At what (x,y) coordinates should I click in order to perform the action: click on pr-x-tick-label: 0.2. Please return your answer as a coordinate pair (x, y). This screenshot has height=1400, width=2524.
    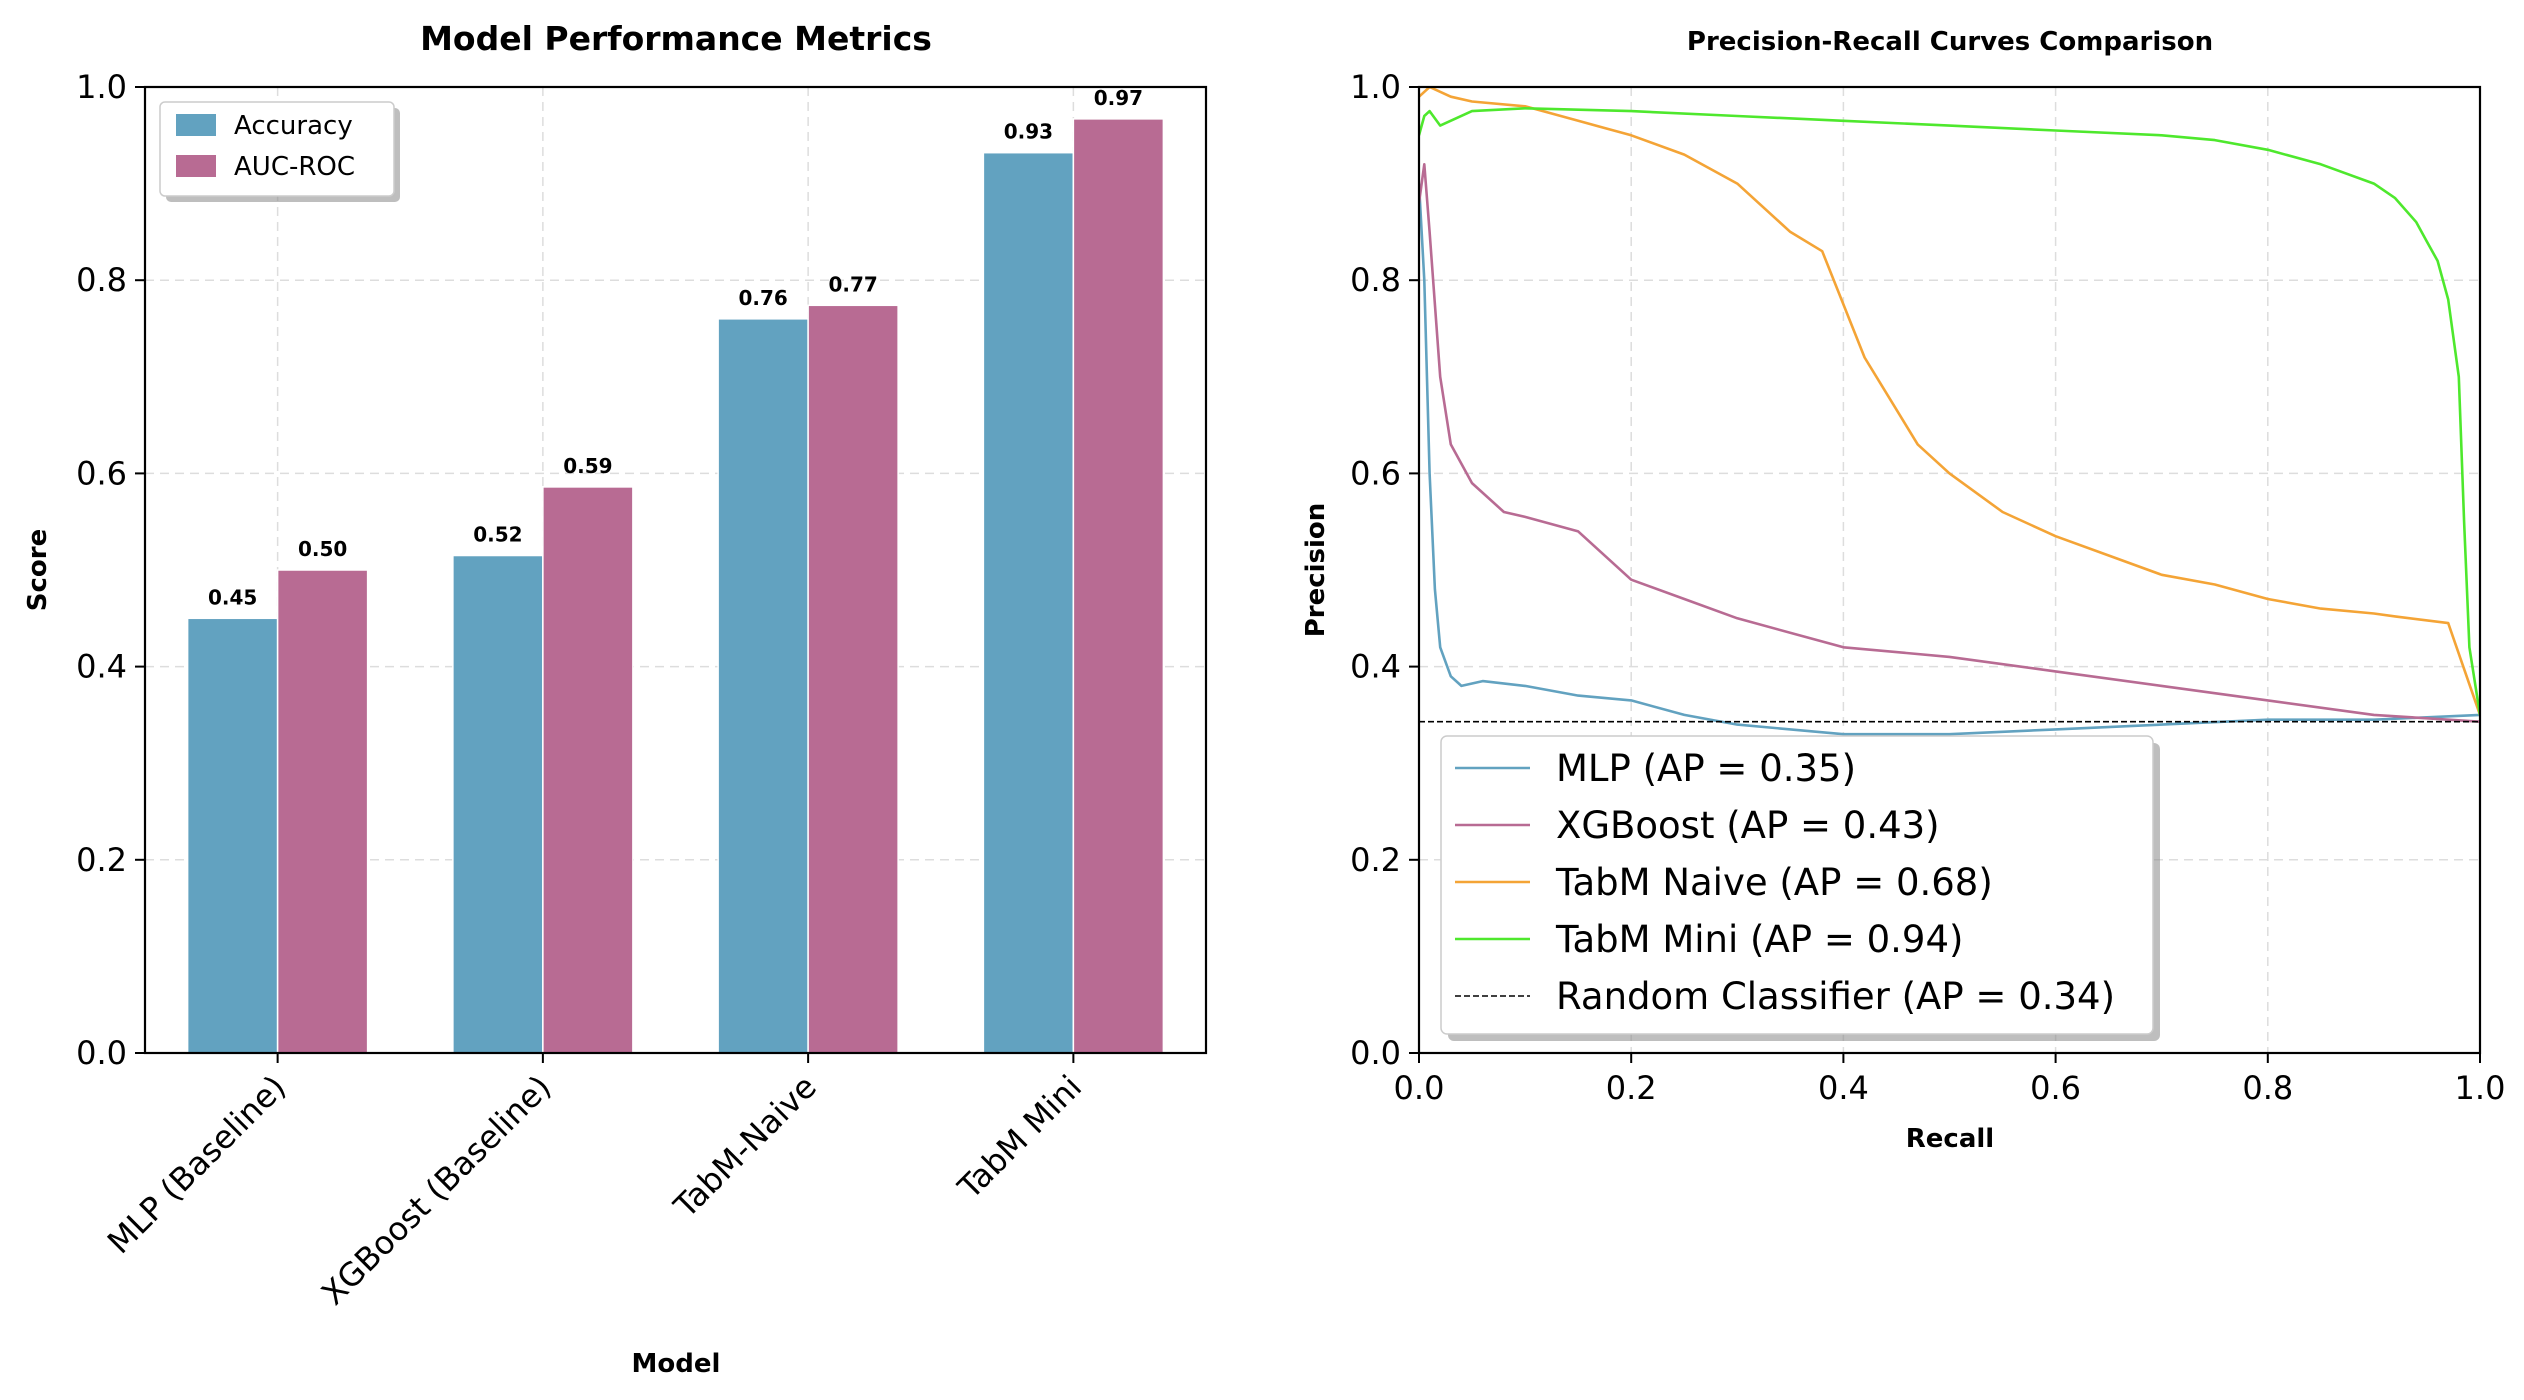
    Looking at the image, I should click on (1631, 1088).